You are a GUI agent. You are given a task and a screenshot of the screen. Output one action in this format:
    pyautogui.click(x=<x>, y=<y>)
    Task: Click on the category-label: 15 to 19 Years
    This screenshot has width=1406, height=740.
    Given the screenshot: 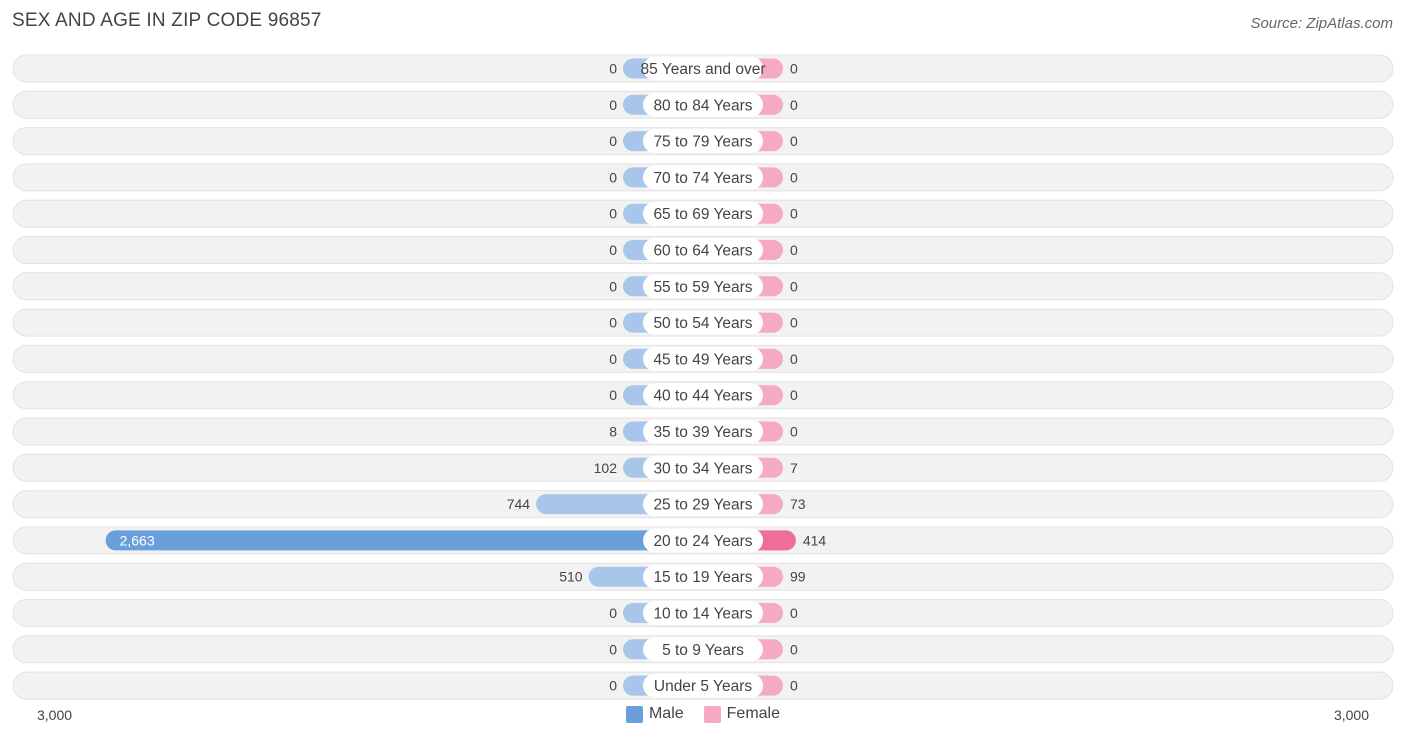 What is the action you would take?
    pyautogui.click(x=702, y=577)
    